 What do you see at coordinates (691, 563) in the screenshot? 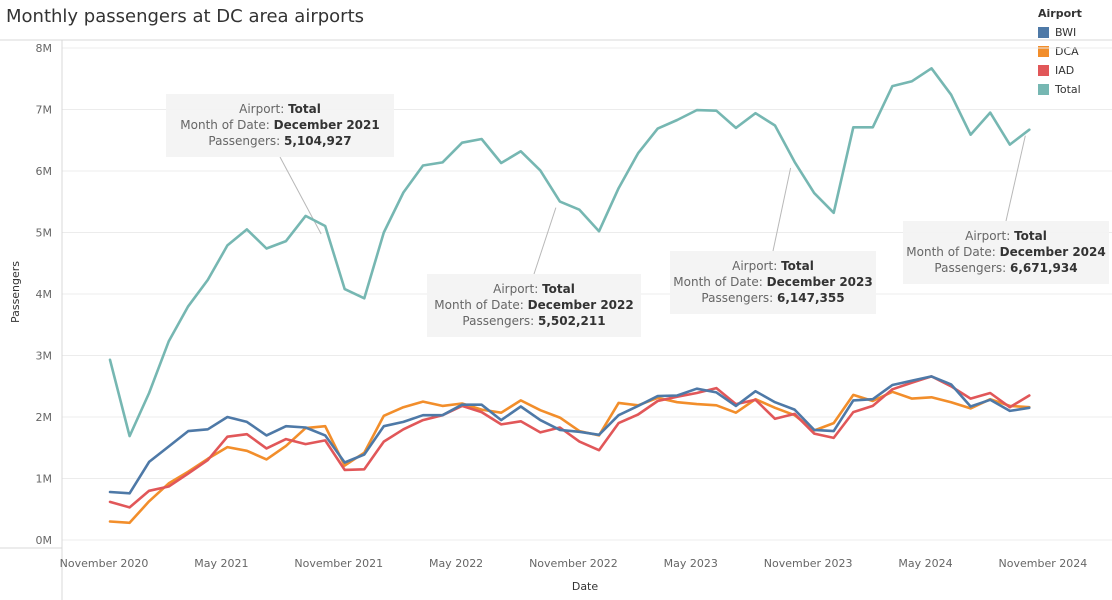
I see `x-tick-label: May 2023` at bounding box center [691, 563].